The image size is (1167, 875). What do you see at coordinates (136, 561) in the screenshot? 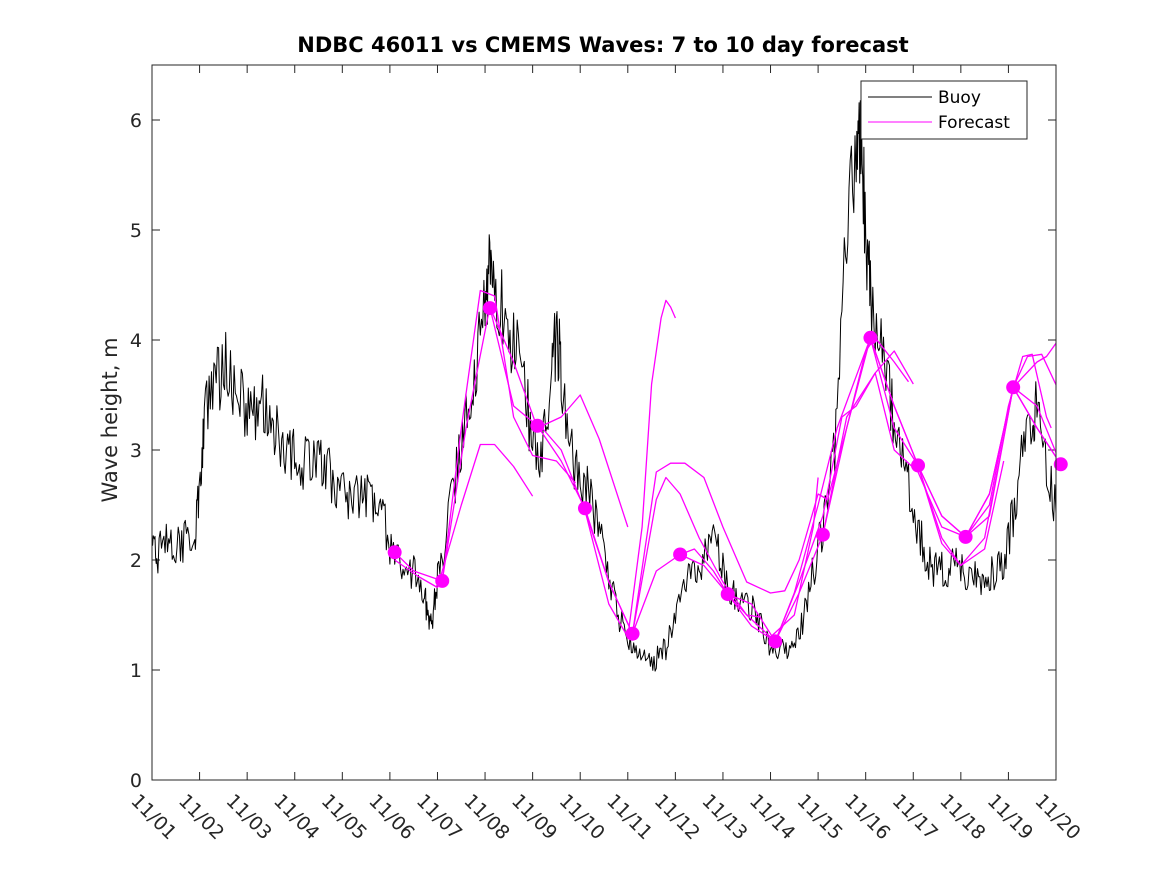
I see `y-tick-label: 2` at bounding box center [136, 561].